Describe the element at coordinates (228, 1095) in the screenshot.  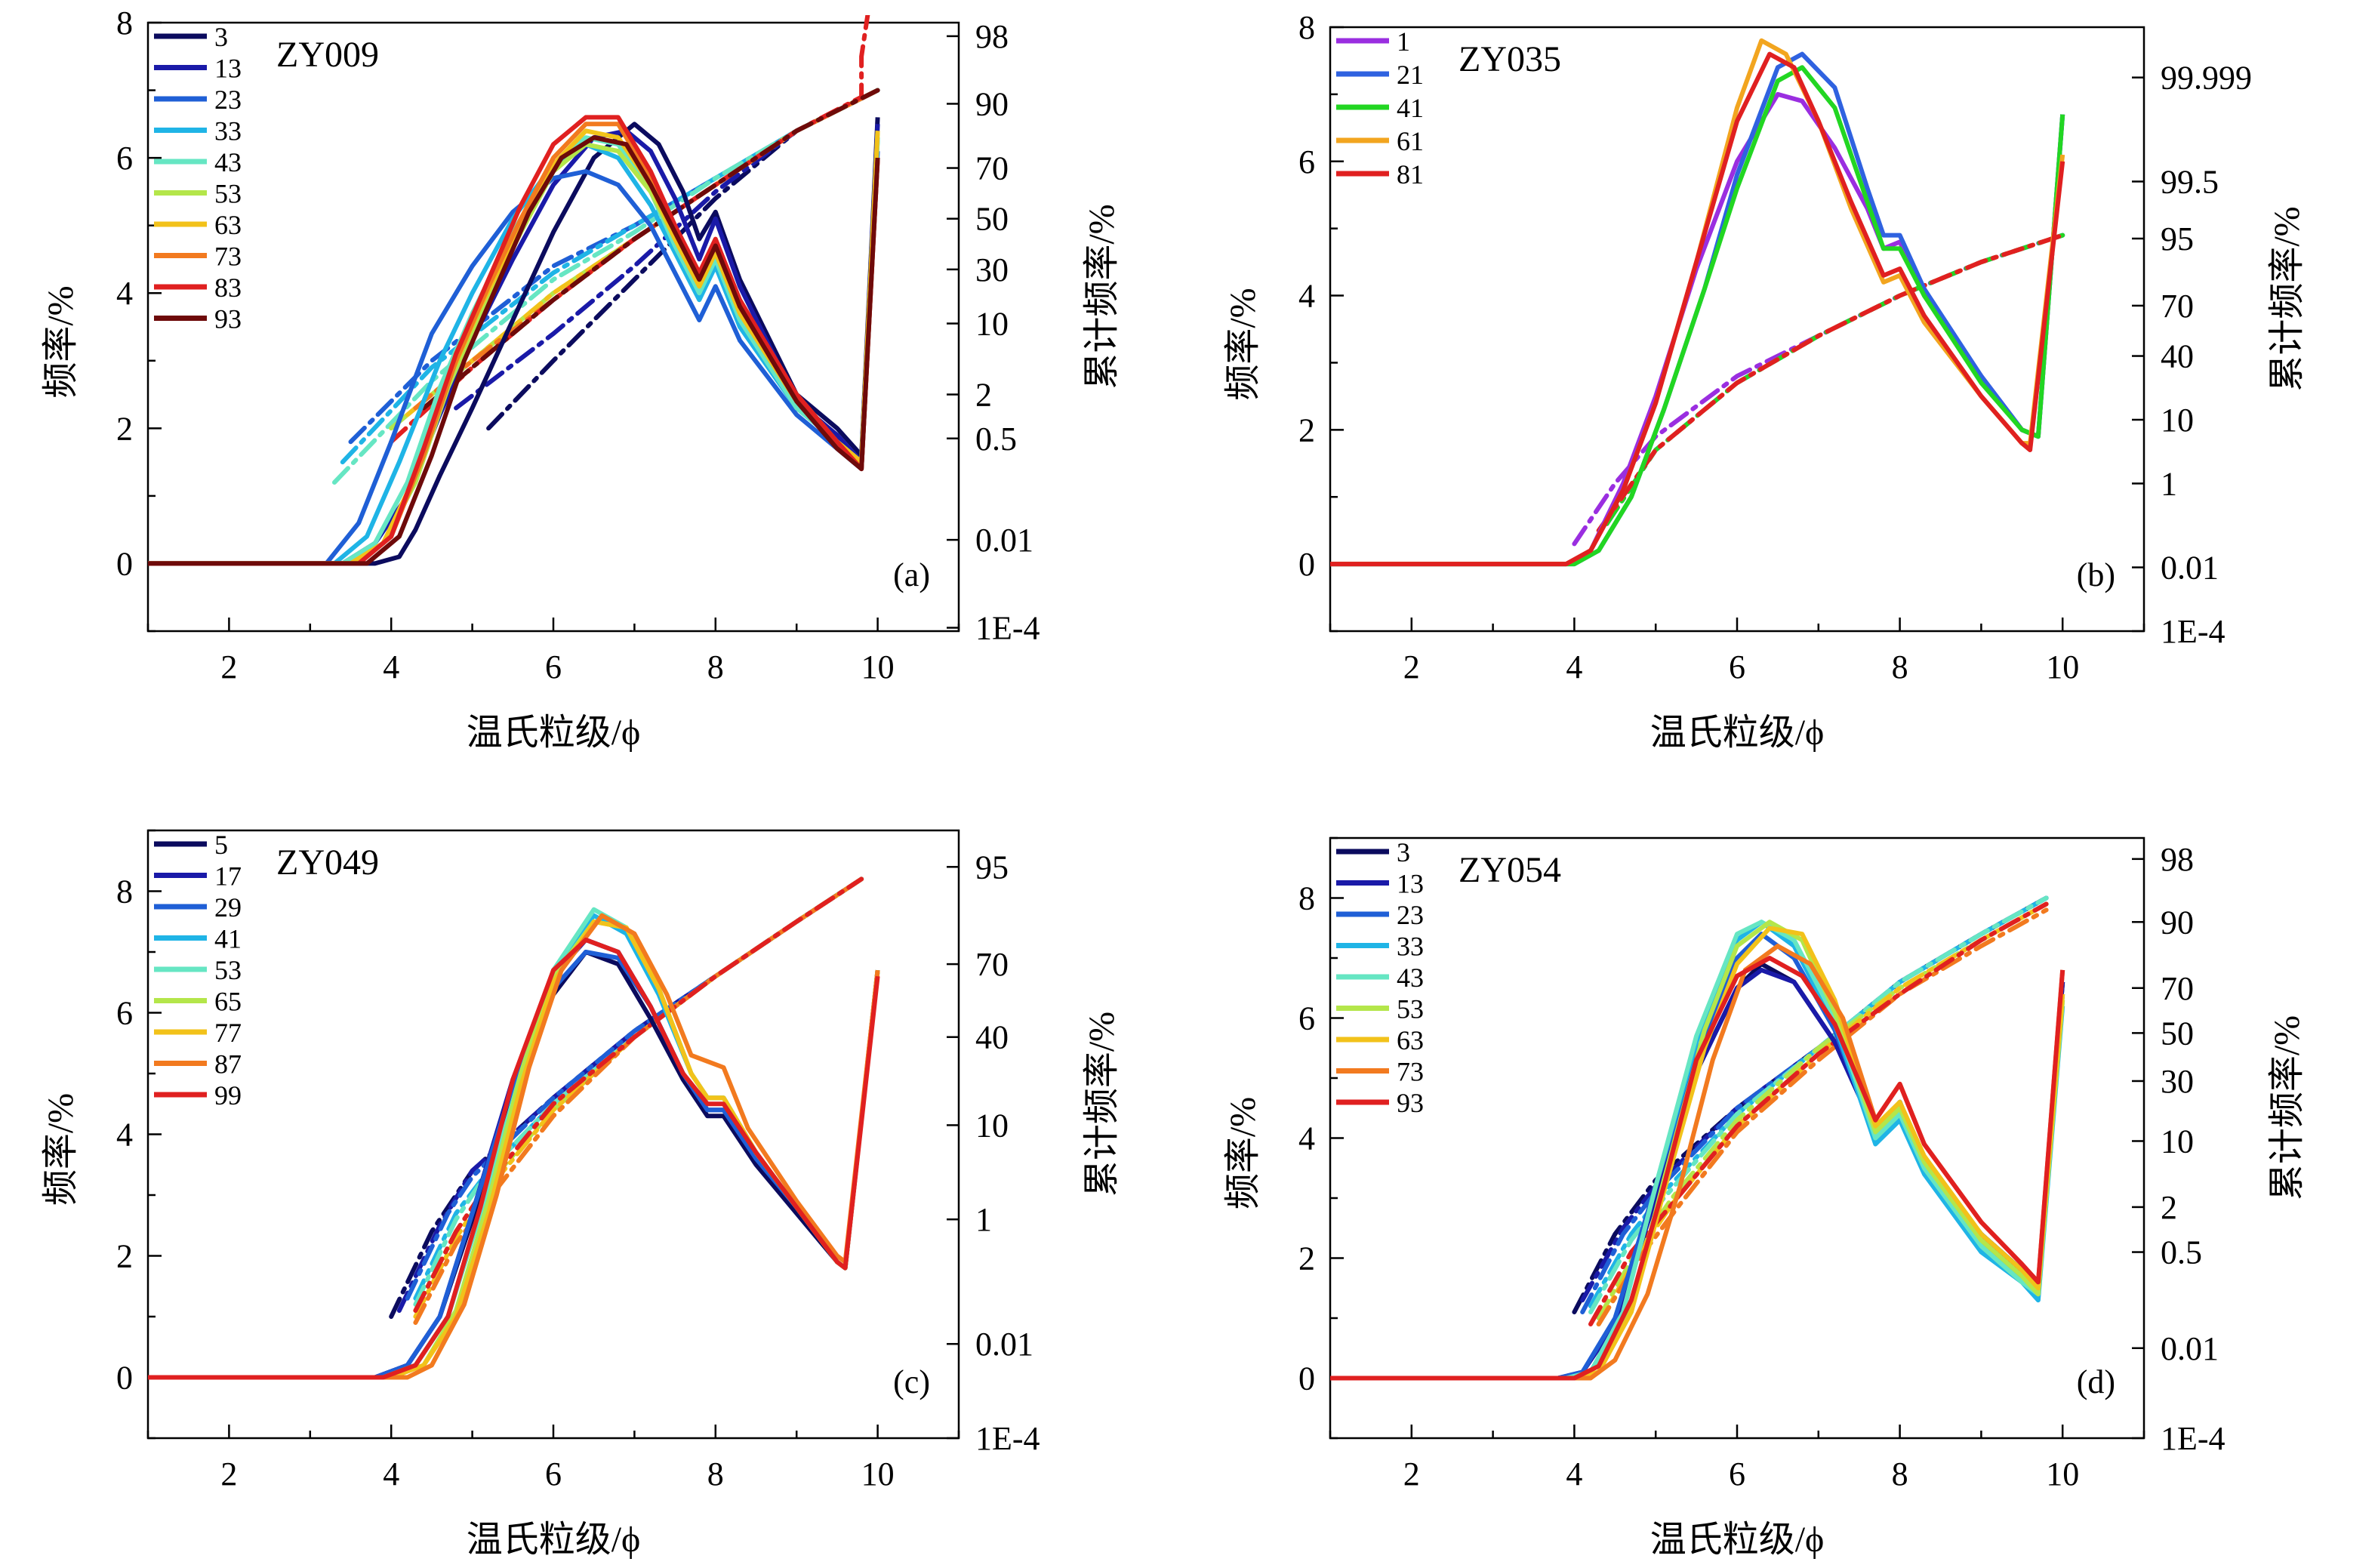
I see `legend-label: 99` at that location.